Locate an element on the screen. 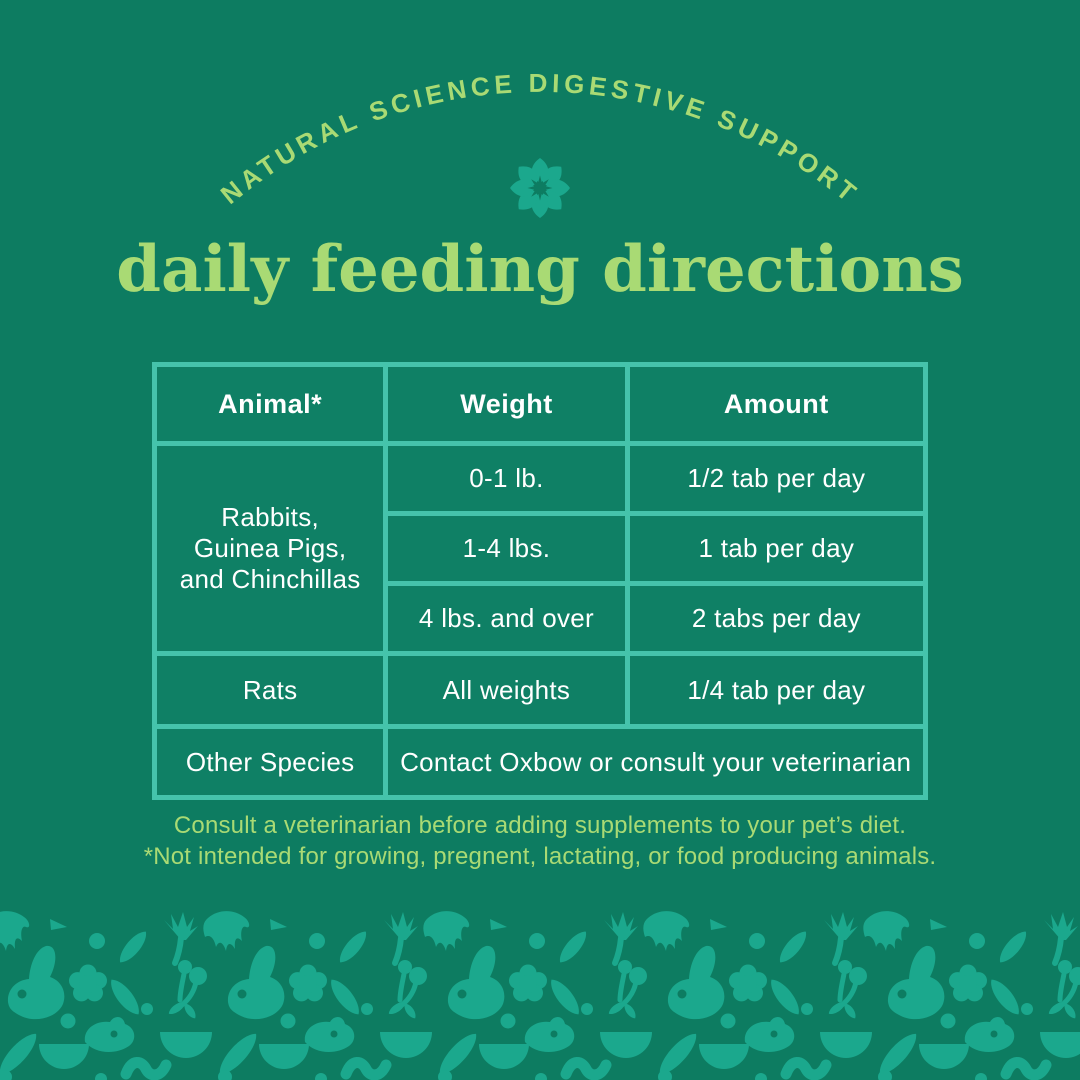 The image size is (1080, 1080). animal-group-line: and Chinchillas is located at coordinates (270, 579).